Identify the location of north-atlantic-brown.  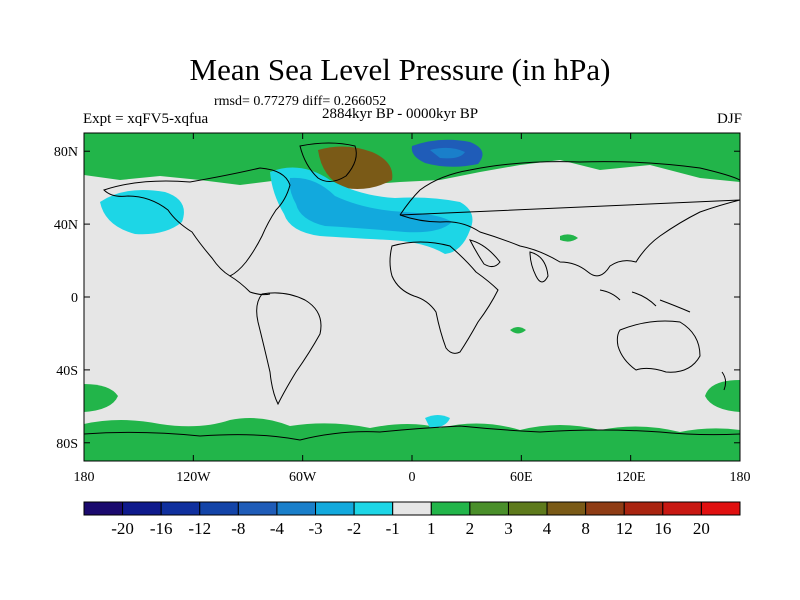
(355, 167).